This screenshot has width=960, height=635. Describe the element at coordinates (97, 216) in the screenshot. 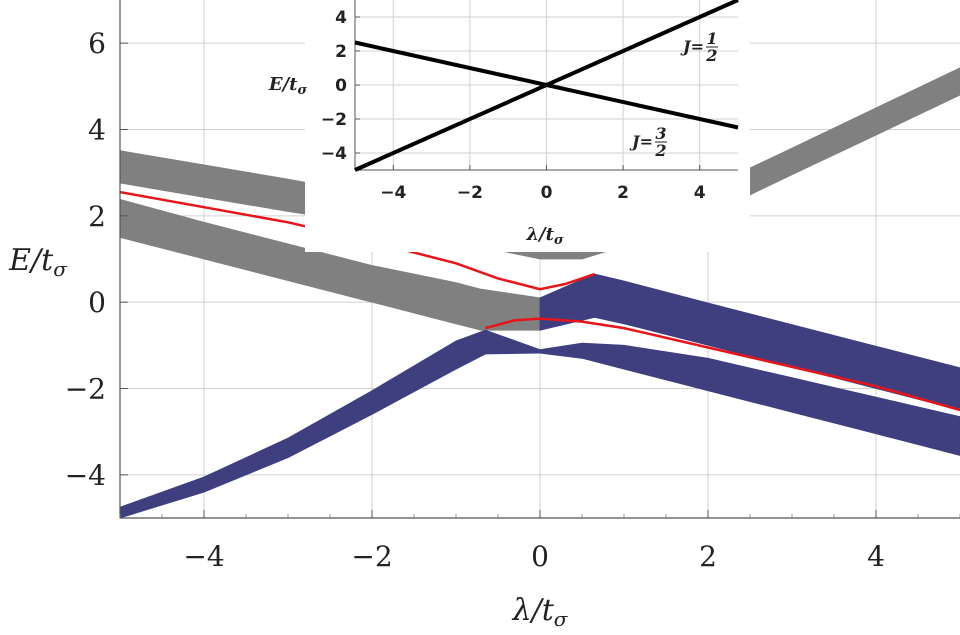

I see `main-y-tick-label: 2` at that location.